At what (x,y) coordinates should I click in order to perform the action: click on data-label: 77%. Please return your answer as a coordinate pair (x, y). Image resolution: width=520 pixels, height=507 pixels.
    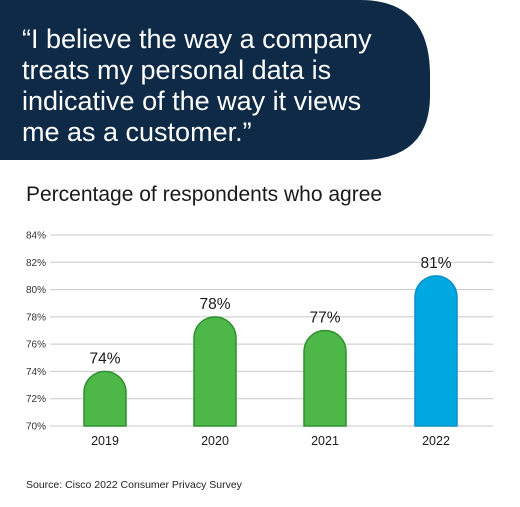
    Looking at the image, I should click on (324, 318).